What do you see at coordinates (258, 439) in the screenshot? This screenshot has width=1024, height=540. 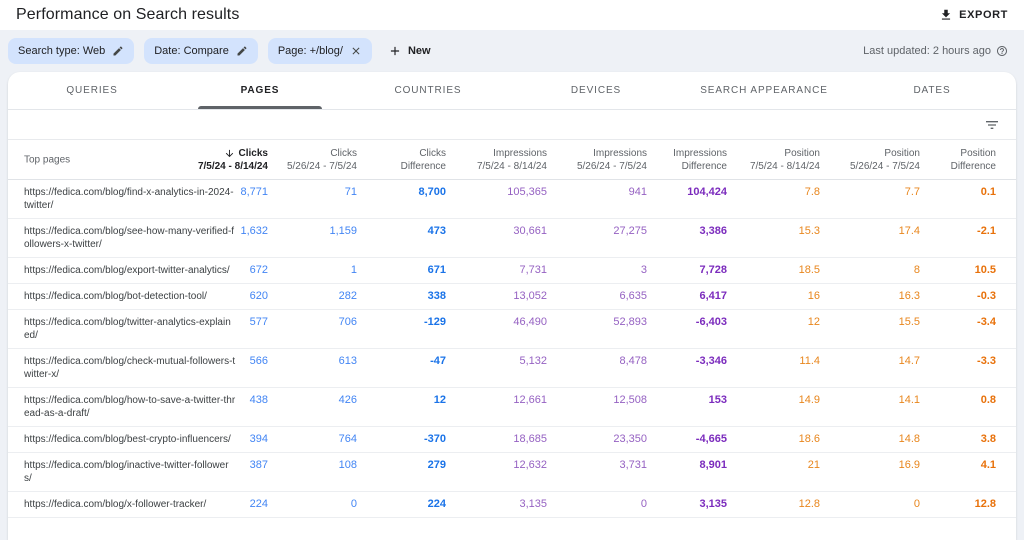 I see `cell-clicks-current: 394` at bounding box center [258, 439].